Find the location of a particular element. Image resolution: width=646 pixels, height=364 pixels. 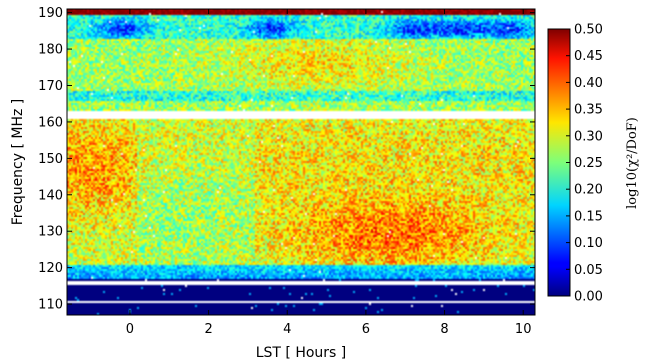

colorbar-tick-label: 0.30 is located at coordinates (588, 136).